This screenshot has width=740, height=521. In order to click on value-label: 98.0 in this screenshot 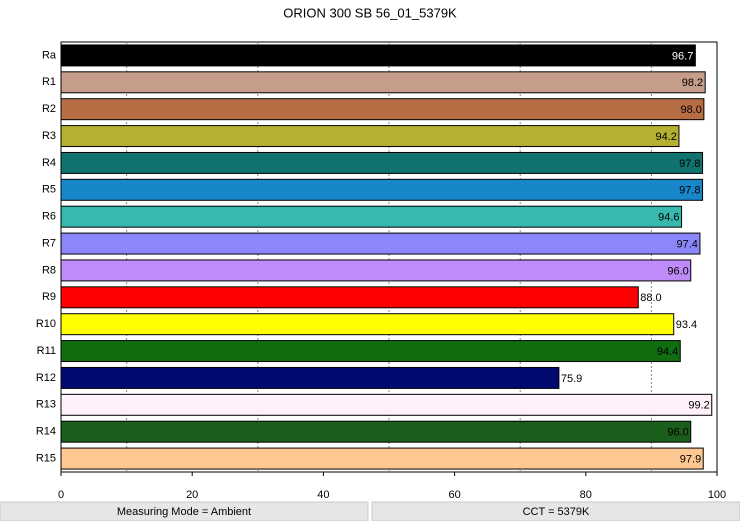, I will do `click(690, 110)`.